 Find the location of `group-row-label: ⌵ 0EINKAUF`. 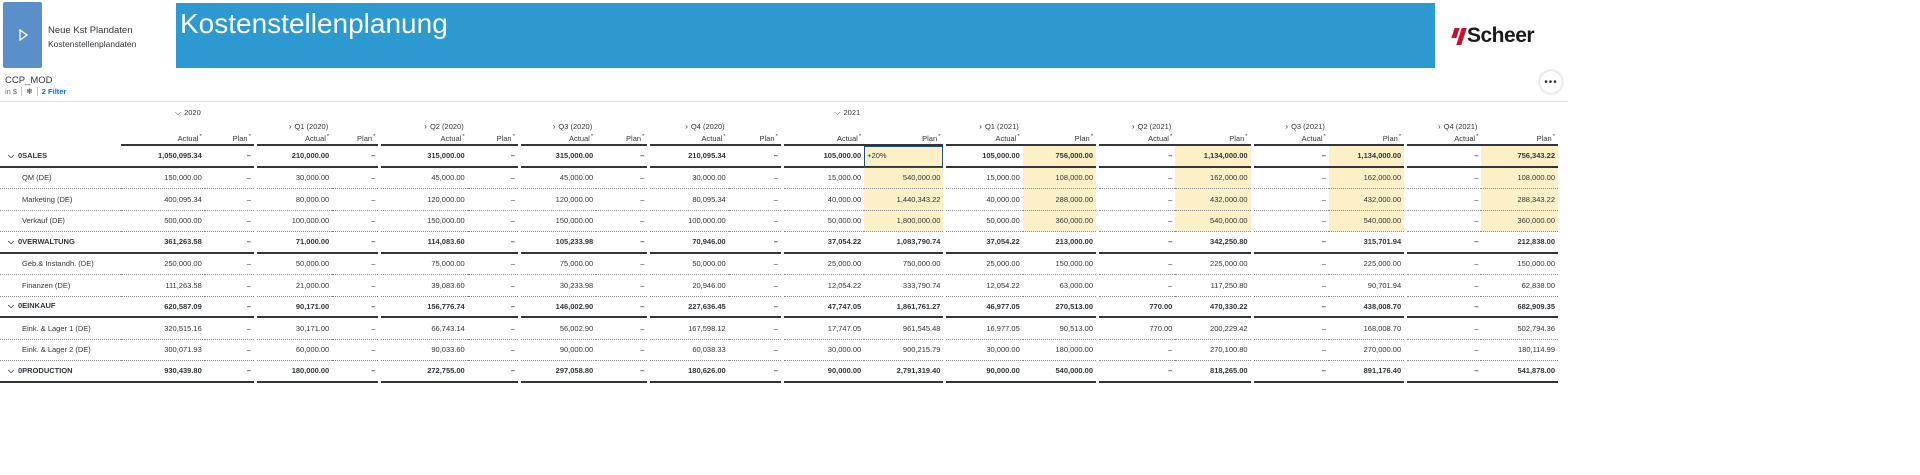

group-row-label: ⌵ 0EINKAUF is located at coordinates (61, 307).